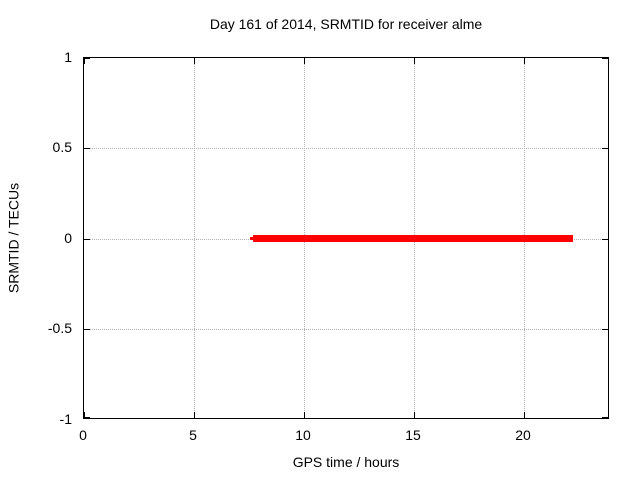  Describe the element at coordinates (605, 148) in the screenshot. I see `y-tick-right-0.5` at that location.